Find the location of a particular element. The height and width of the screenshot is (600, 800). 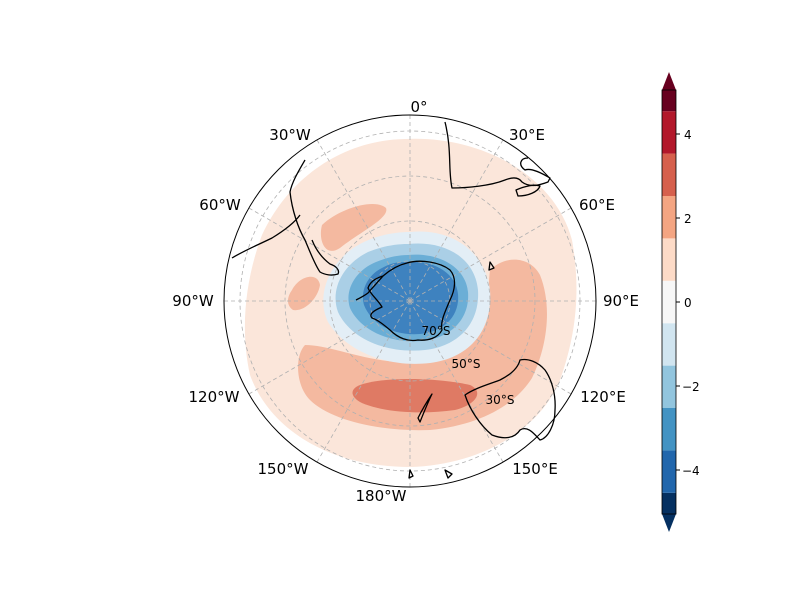

lat-label-50s: 50°S is located at coordinates (466, 364).